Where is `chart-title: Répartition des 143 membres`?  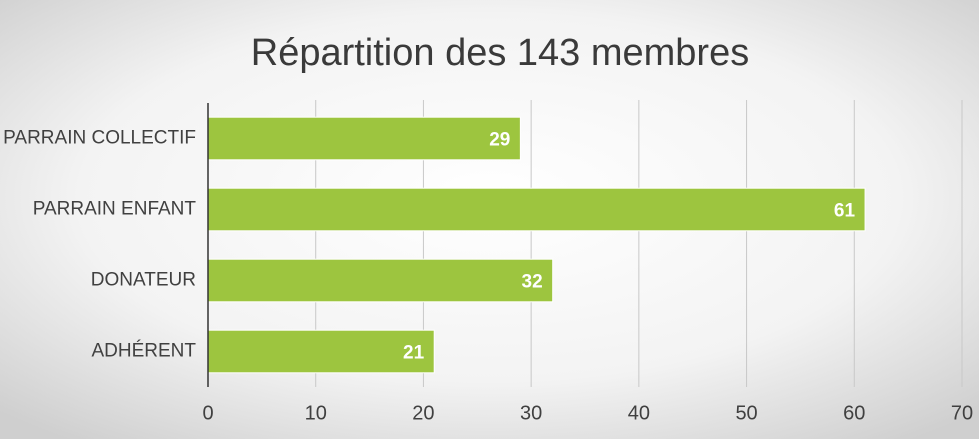 chart-title: Répartition des 143 membres is located at coordinates (500, 53).